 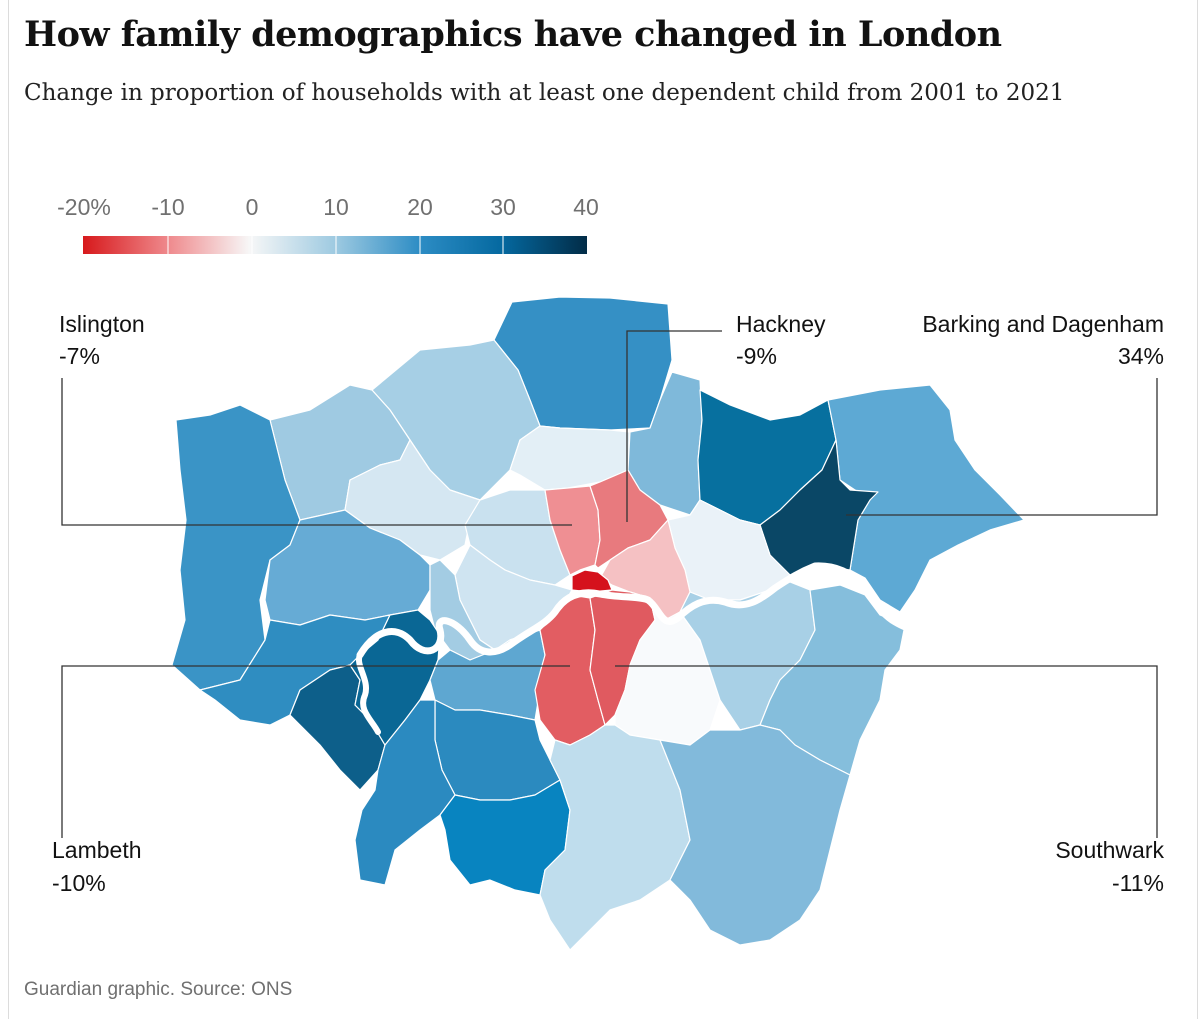 What do you see at coordinates (635, 610) in the screenshot?
I see `river-thames` at bounding box center [635, 610].